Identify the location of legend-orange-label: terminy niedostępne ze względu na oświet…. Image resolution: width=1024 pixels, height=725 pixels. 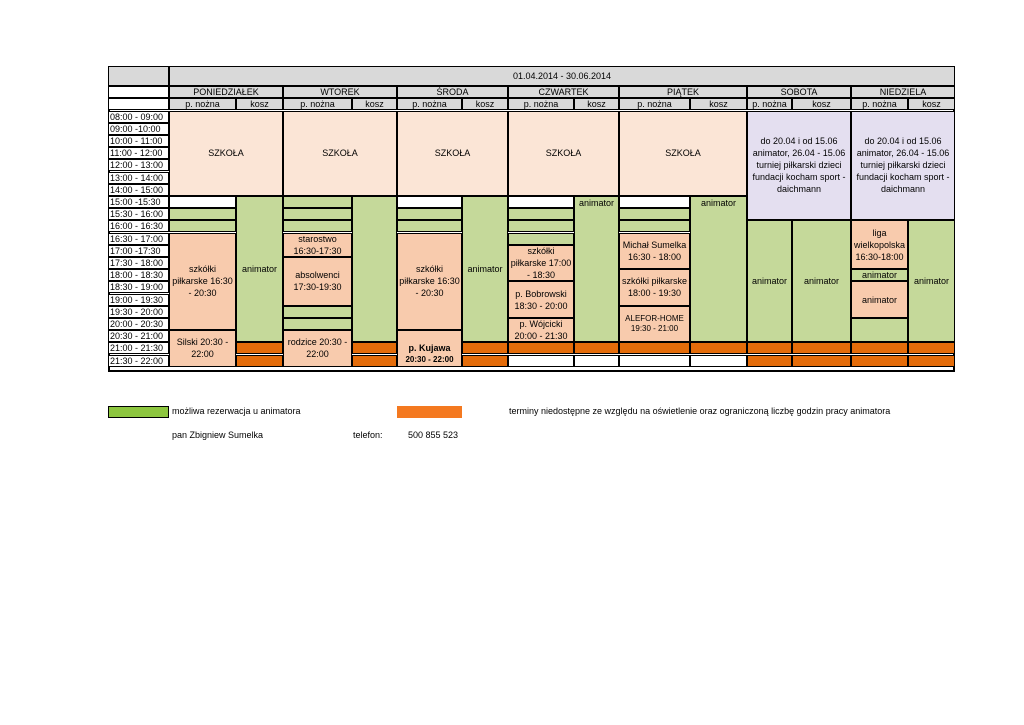
(700, 411).